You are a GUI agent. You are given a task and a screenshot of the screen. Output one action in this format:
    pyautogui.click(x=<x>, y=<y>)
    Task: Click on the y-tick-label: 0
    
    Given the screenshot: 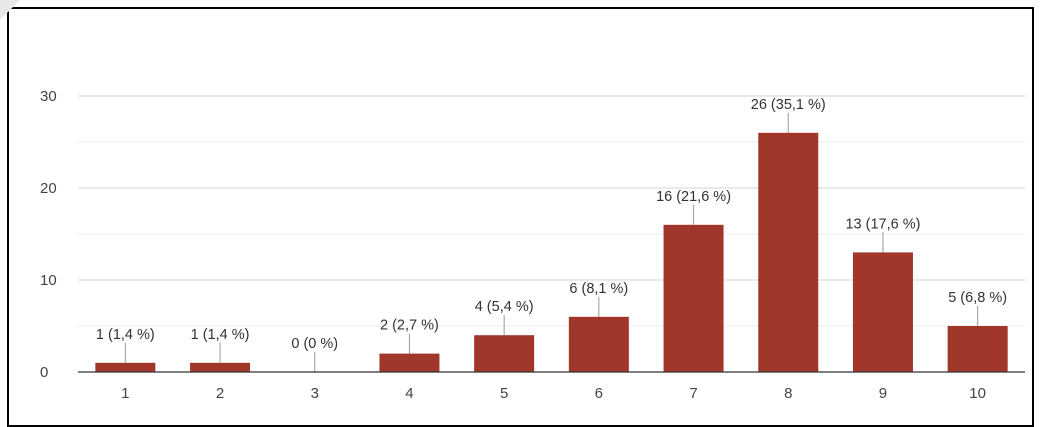 What is the action you would take?
    pyautogui.click(x=44, y=372)
    